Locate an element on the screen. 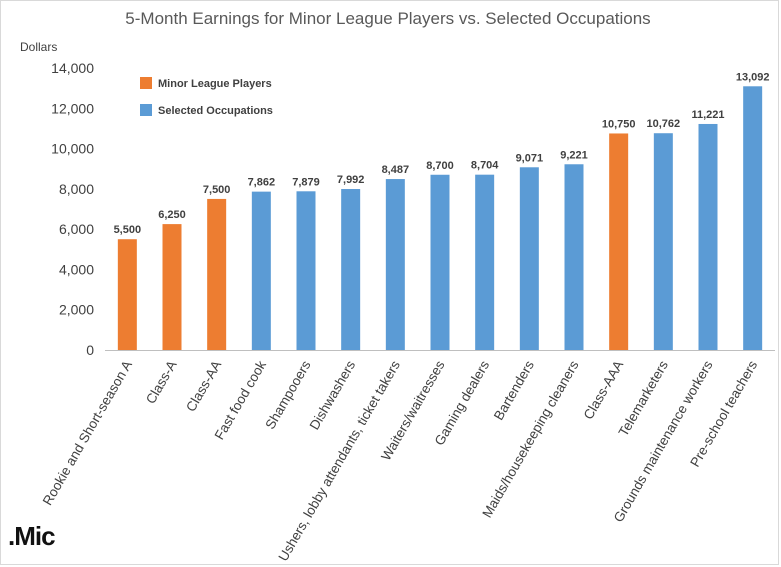 This screenshot has width=781, height=567. x-tick-label: Rookie and Short-season A is located at coordinates (87, 433).